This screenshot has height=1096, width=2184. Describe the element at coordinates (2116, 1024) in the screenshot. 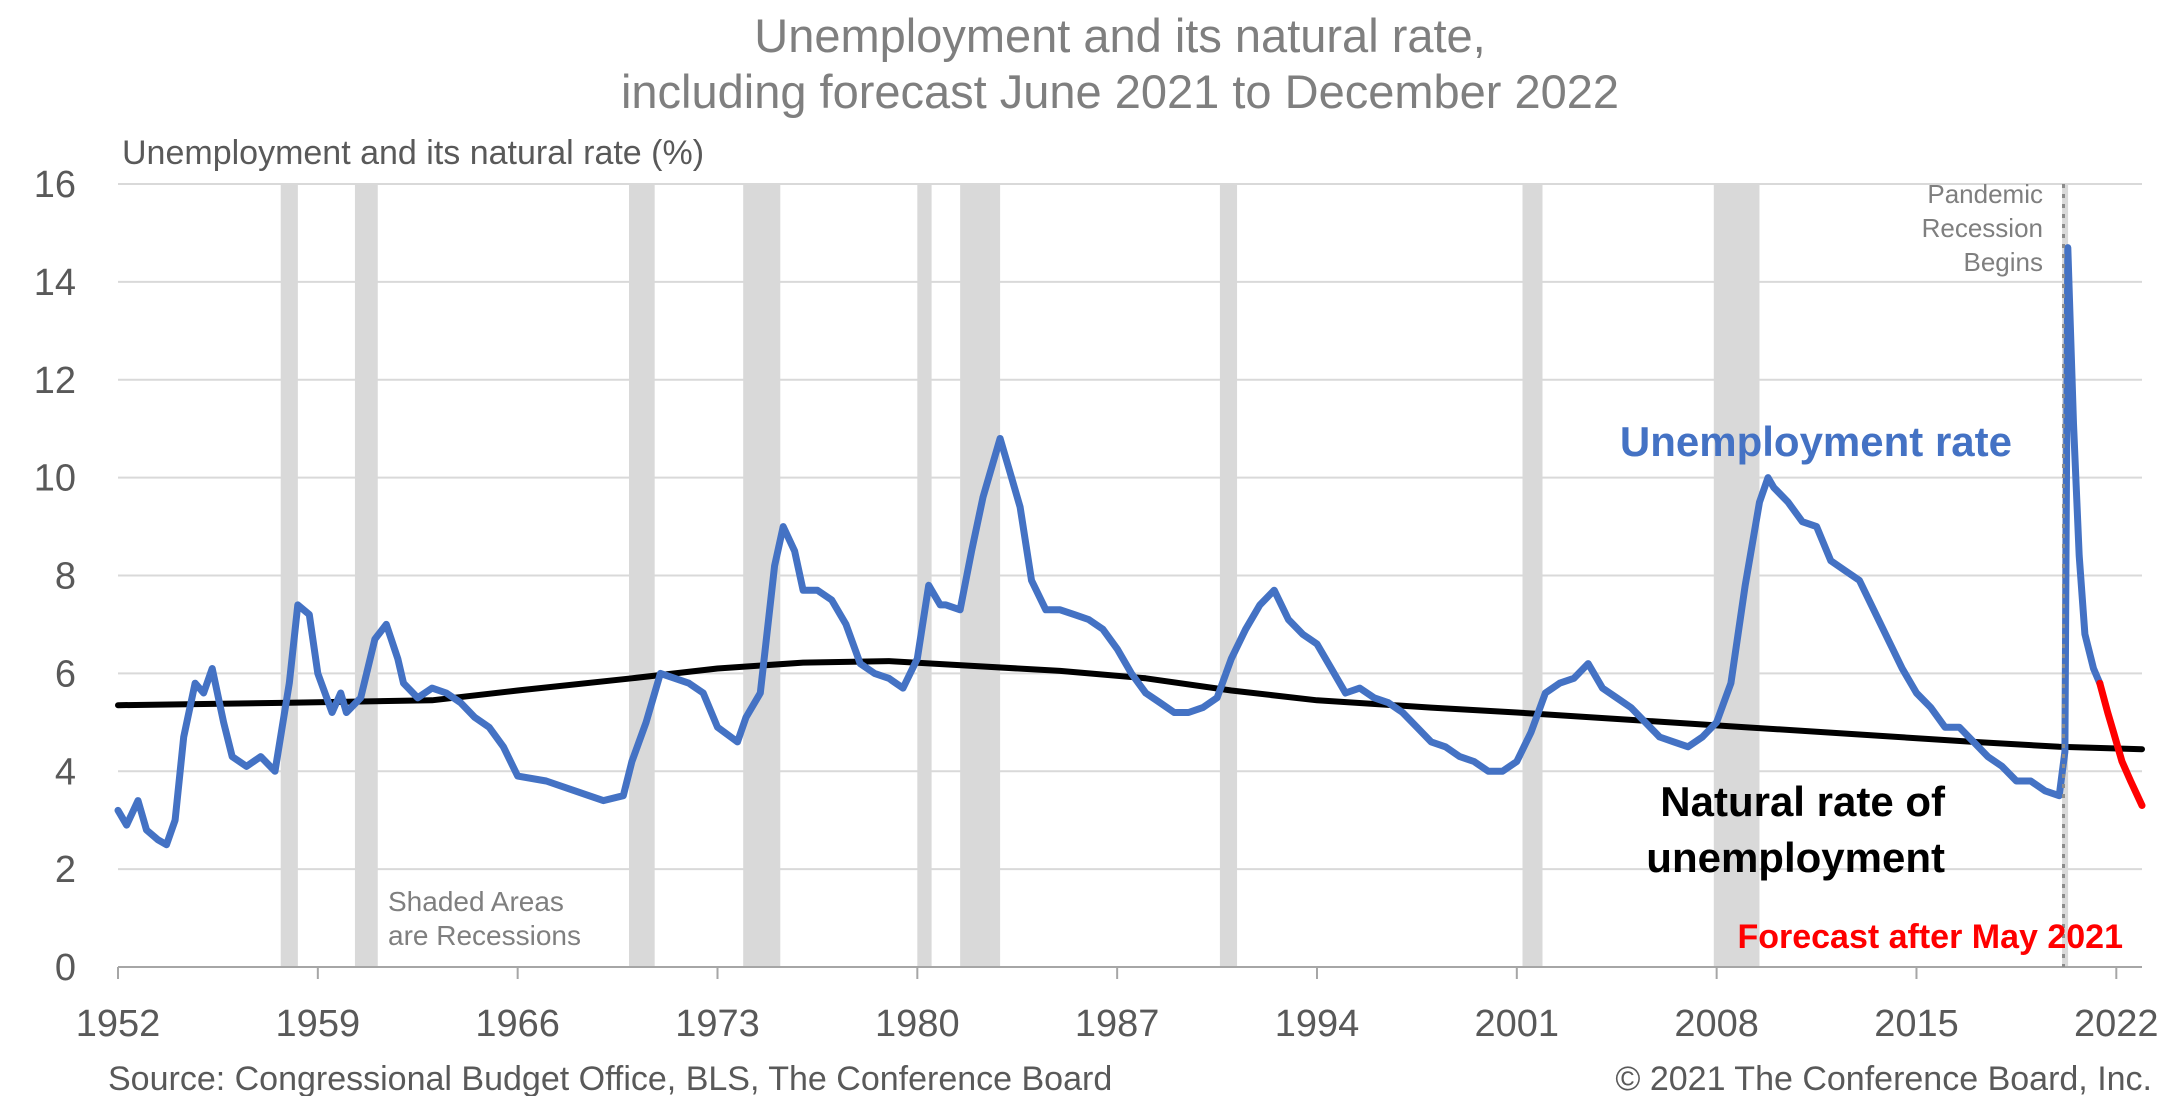

I see `x-tick-label: 2022` at that location.